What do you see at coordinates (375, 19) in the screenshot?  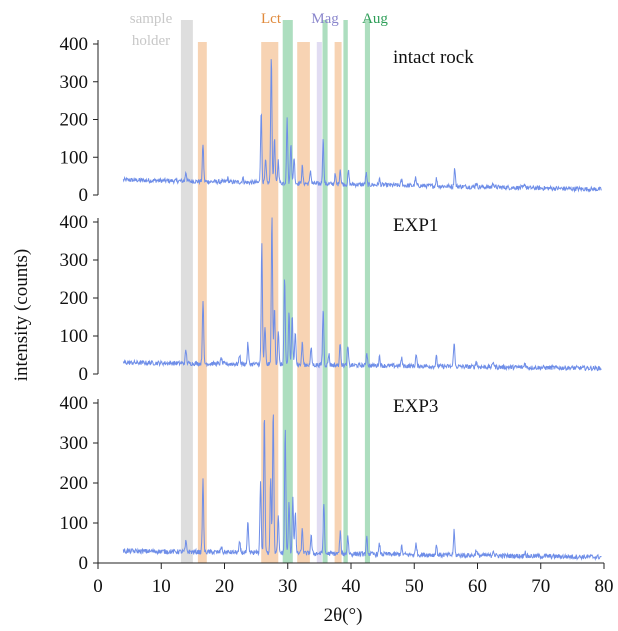 I see `band-label-aug: Aug` at bounding box center [375, 19].